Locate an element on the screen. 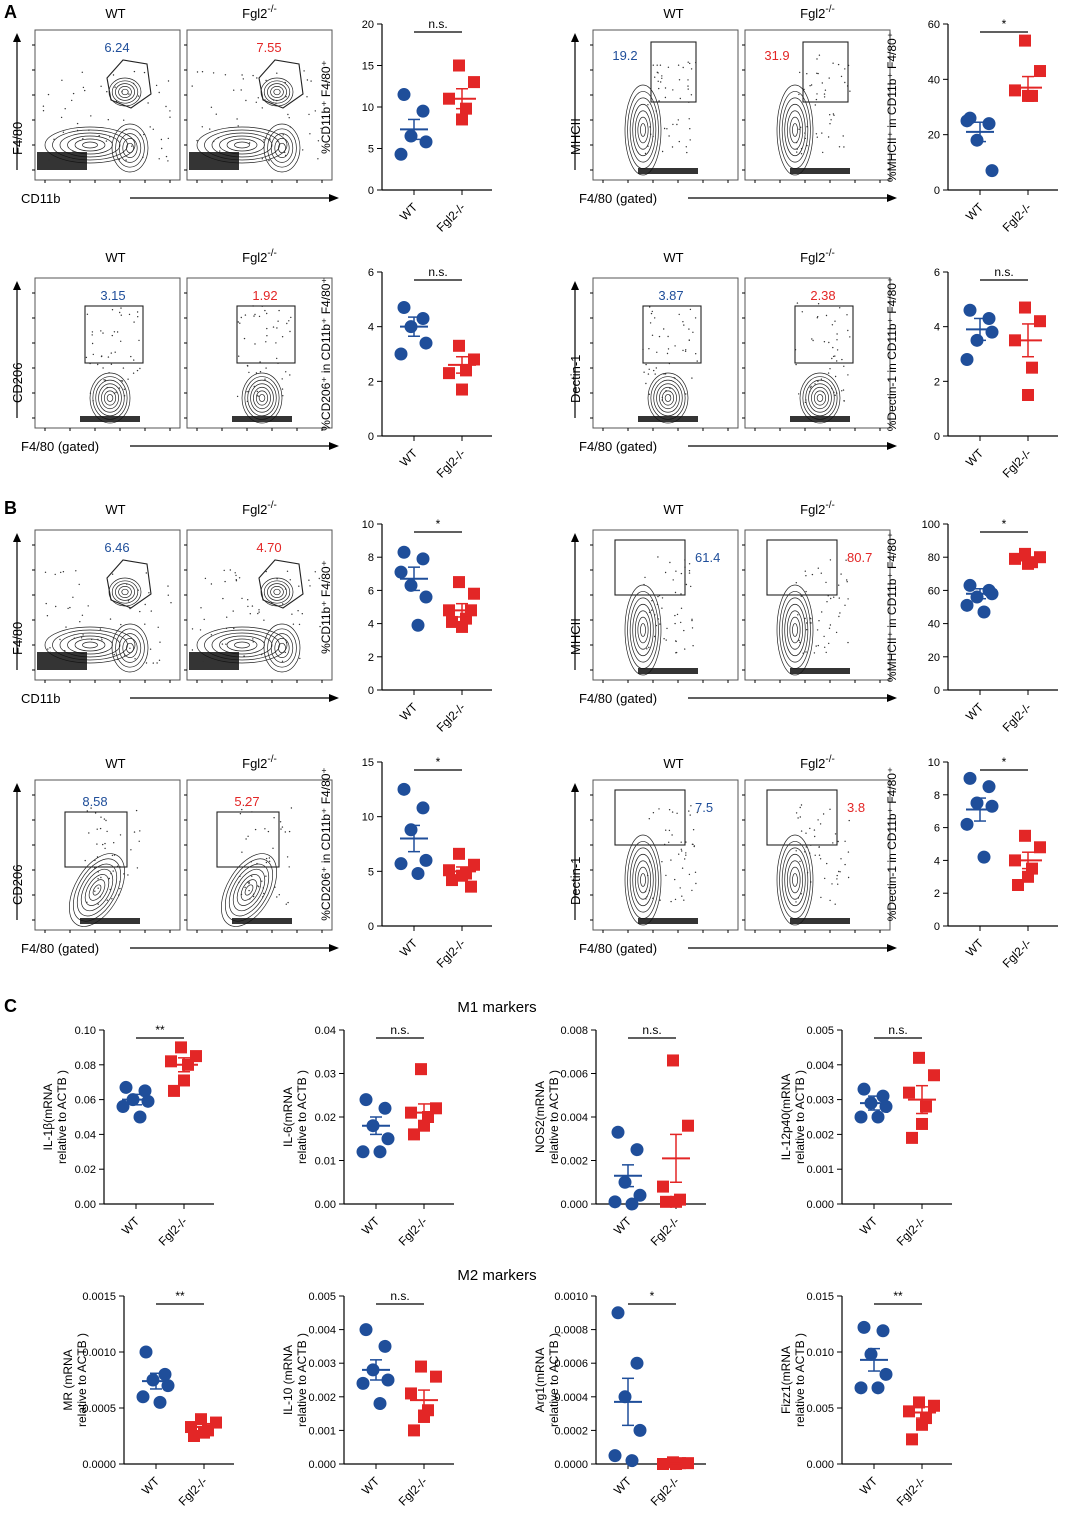  y-tick-label: 2 is located at coordinates (937, 894).